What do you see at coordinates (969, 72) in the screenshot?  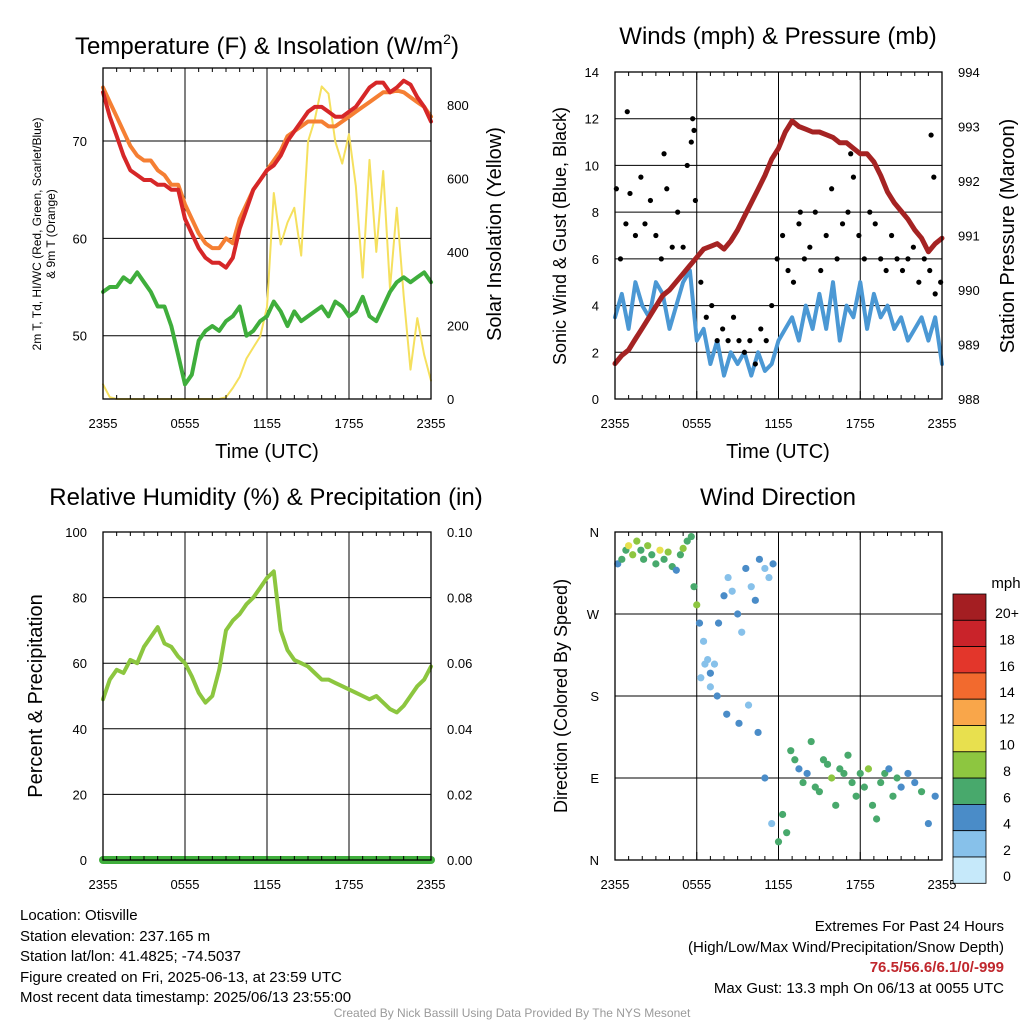 I see `y2-tick-label: 994` at bounding box center [969, 72].